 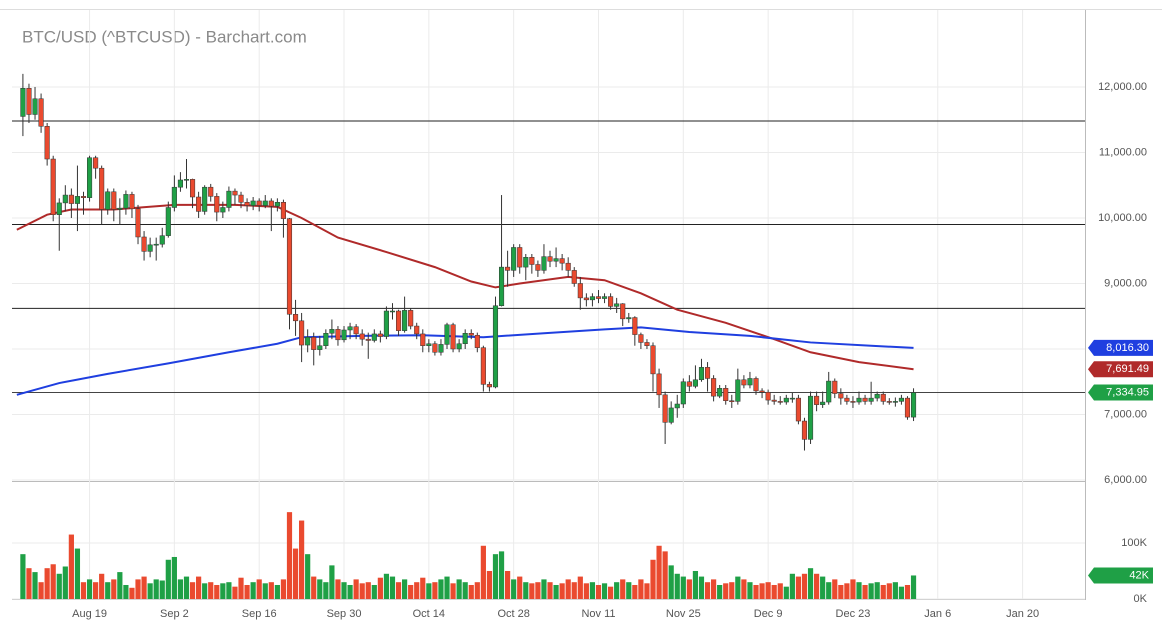 What do you see at coordinates (174, 614) in the screenshot?
I see `x-tick-label: Sep 2` at bounding box center [174, 614].